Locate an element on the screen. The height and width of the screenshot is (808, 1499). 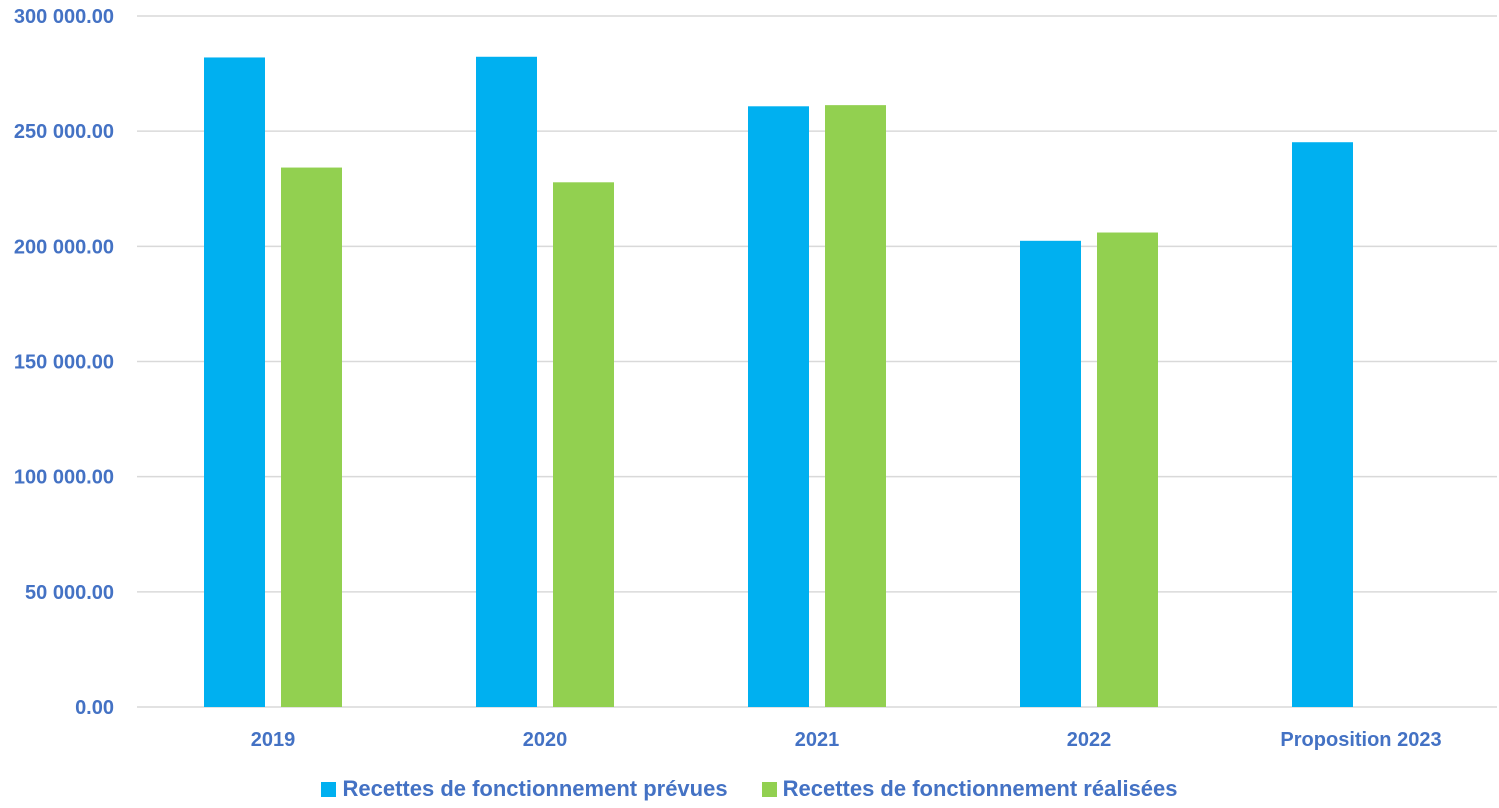
y-tick-label-2: 100 000.00 is located at coordinates (64, 478).